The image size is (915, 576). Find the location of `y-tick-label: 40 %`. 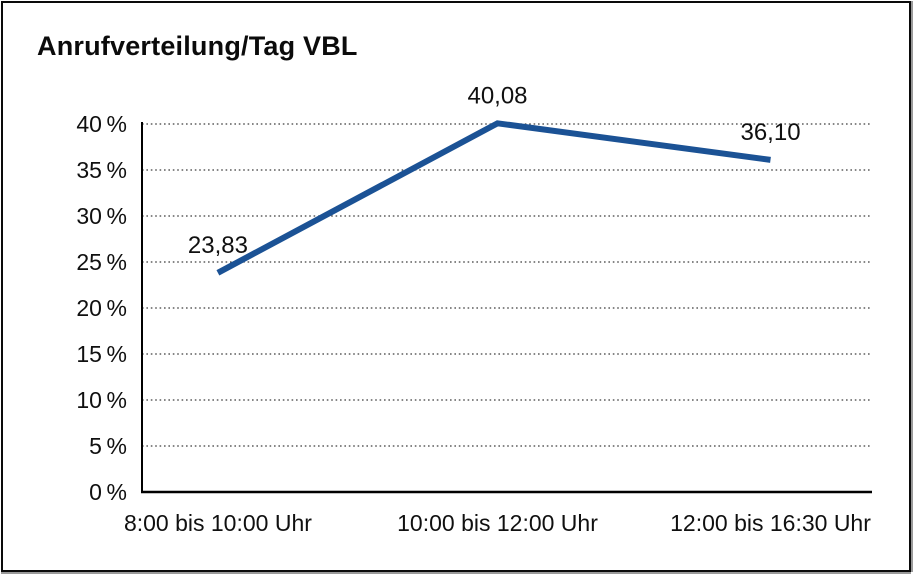

y-tick-label: 40 % is located at coordinates (101, 124).